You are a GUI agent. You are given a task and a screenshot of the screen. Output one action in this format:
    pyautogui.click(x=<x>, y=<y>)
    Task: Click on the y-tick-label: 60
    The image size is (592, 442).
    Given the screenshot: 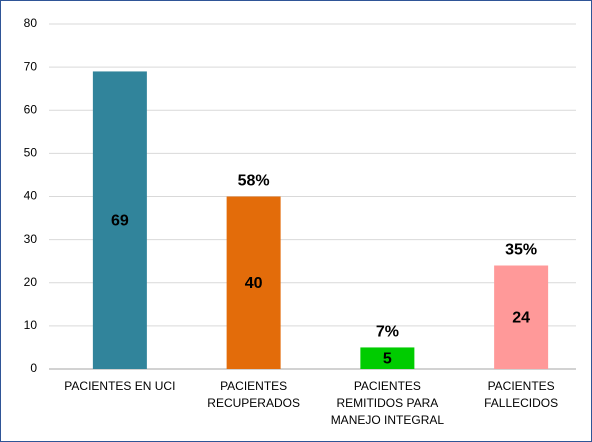 What is the action you would take?
    pyautogui.click(x=31, y=109)
    